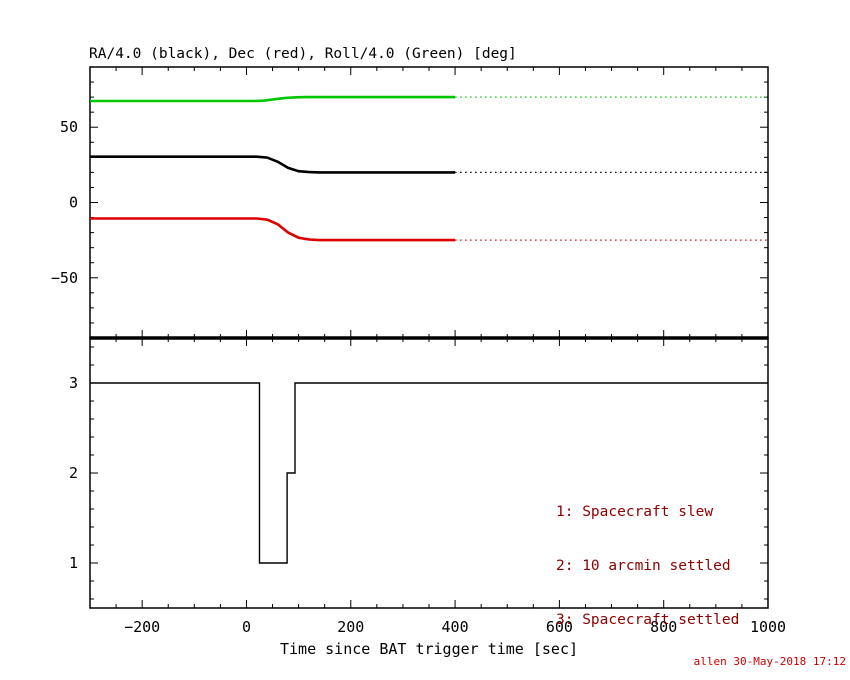 This screenshot has width=850, height=680. Describe the element at coordinates (769, 661) in the screenshot. I see `plot-footer-timestamp: allen 30-May-2018 17:12` at that location.